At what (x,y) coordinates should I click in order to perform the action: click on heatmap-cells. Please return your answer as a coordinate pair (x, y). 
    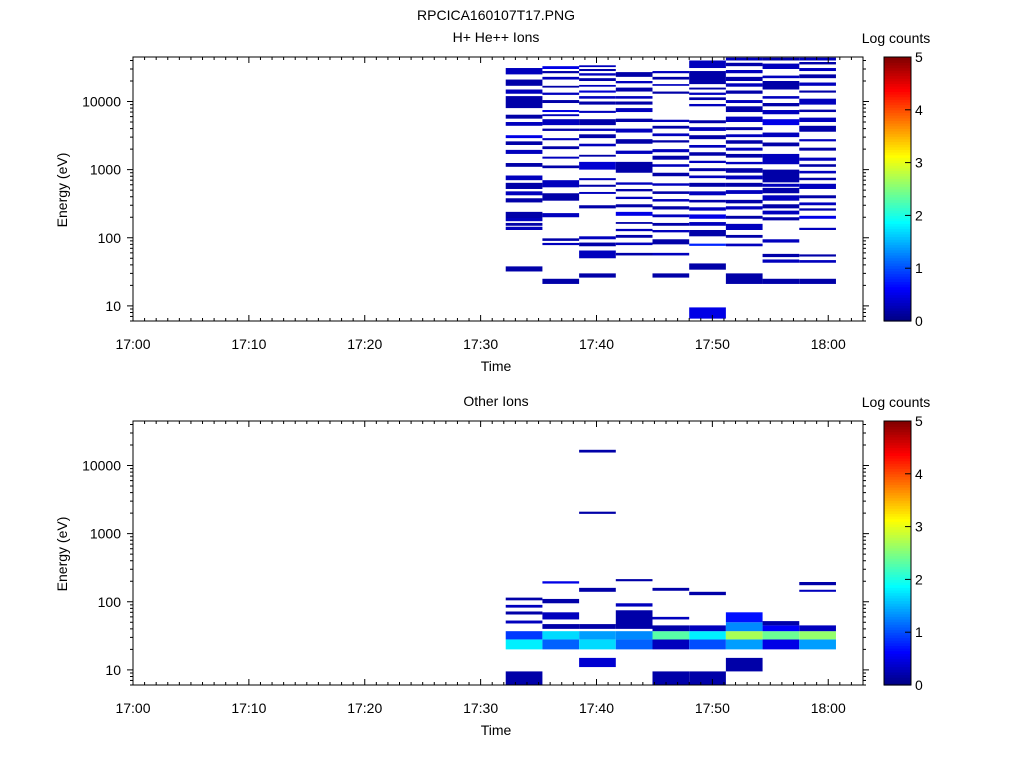
    Looking at the image, I should click on (670, 188).